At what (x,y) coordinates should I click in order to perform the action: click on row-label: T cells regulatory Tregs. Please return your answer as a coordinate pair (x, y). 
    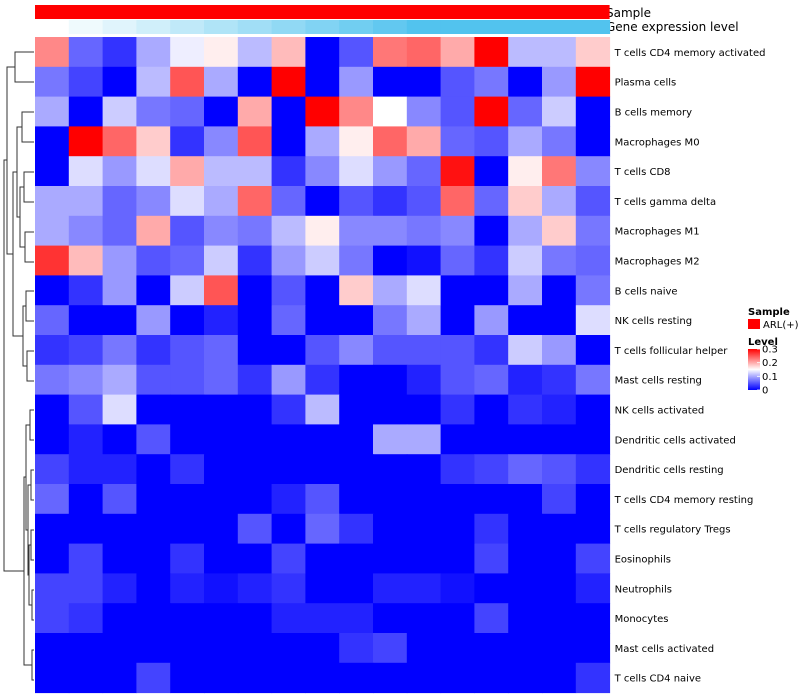
    Looking at the image, I should click on (672, 530).